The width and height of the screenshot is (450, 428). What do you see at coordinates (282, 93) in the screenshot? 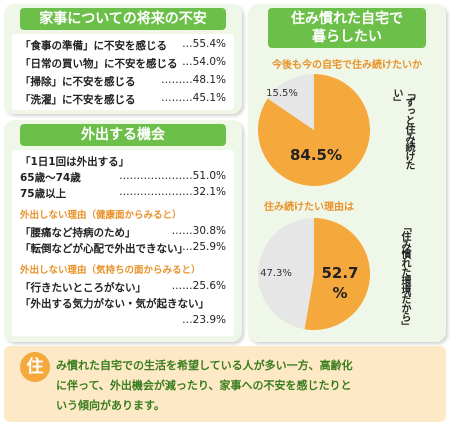
I see `pie1-label-other: 15.5%` at bounding box center [282, 93].